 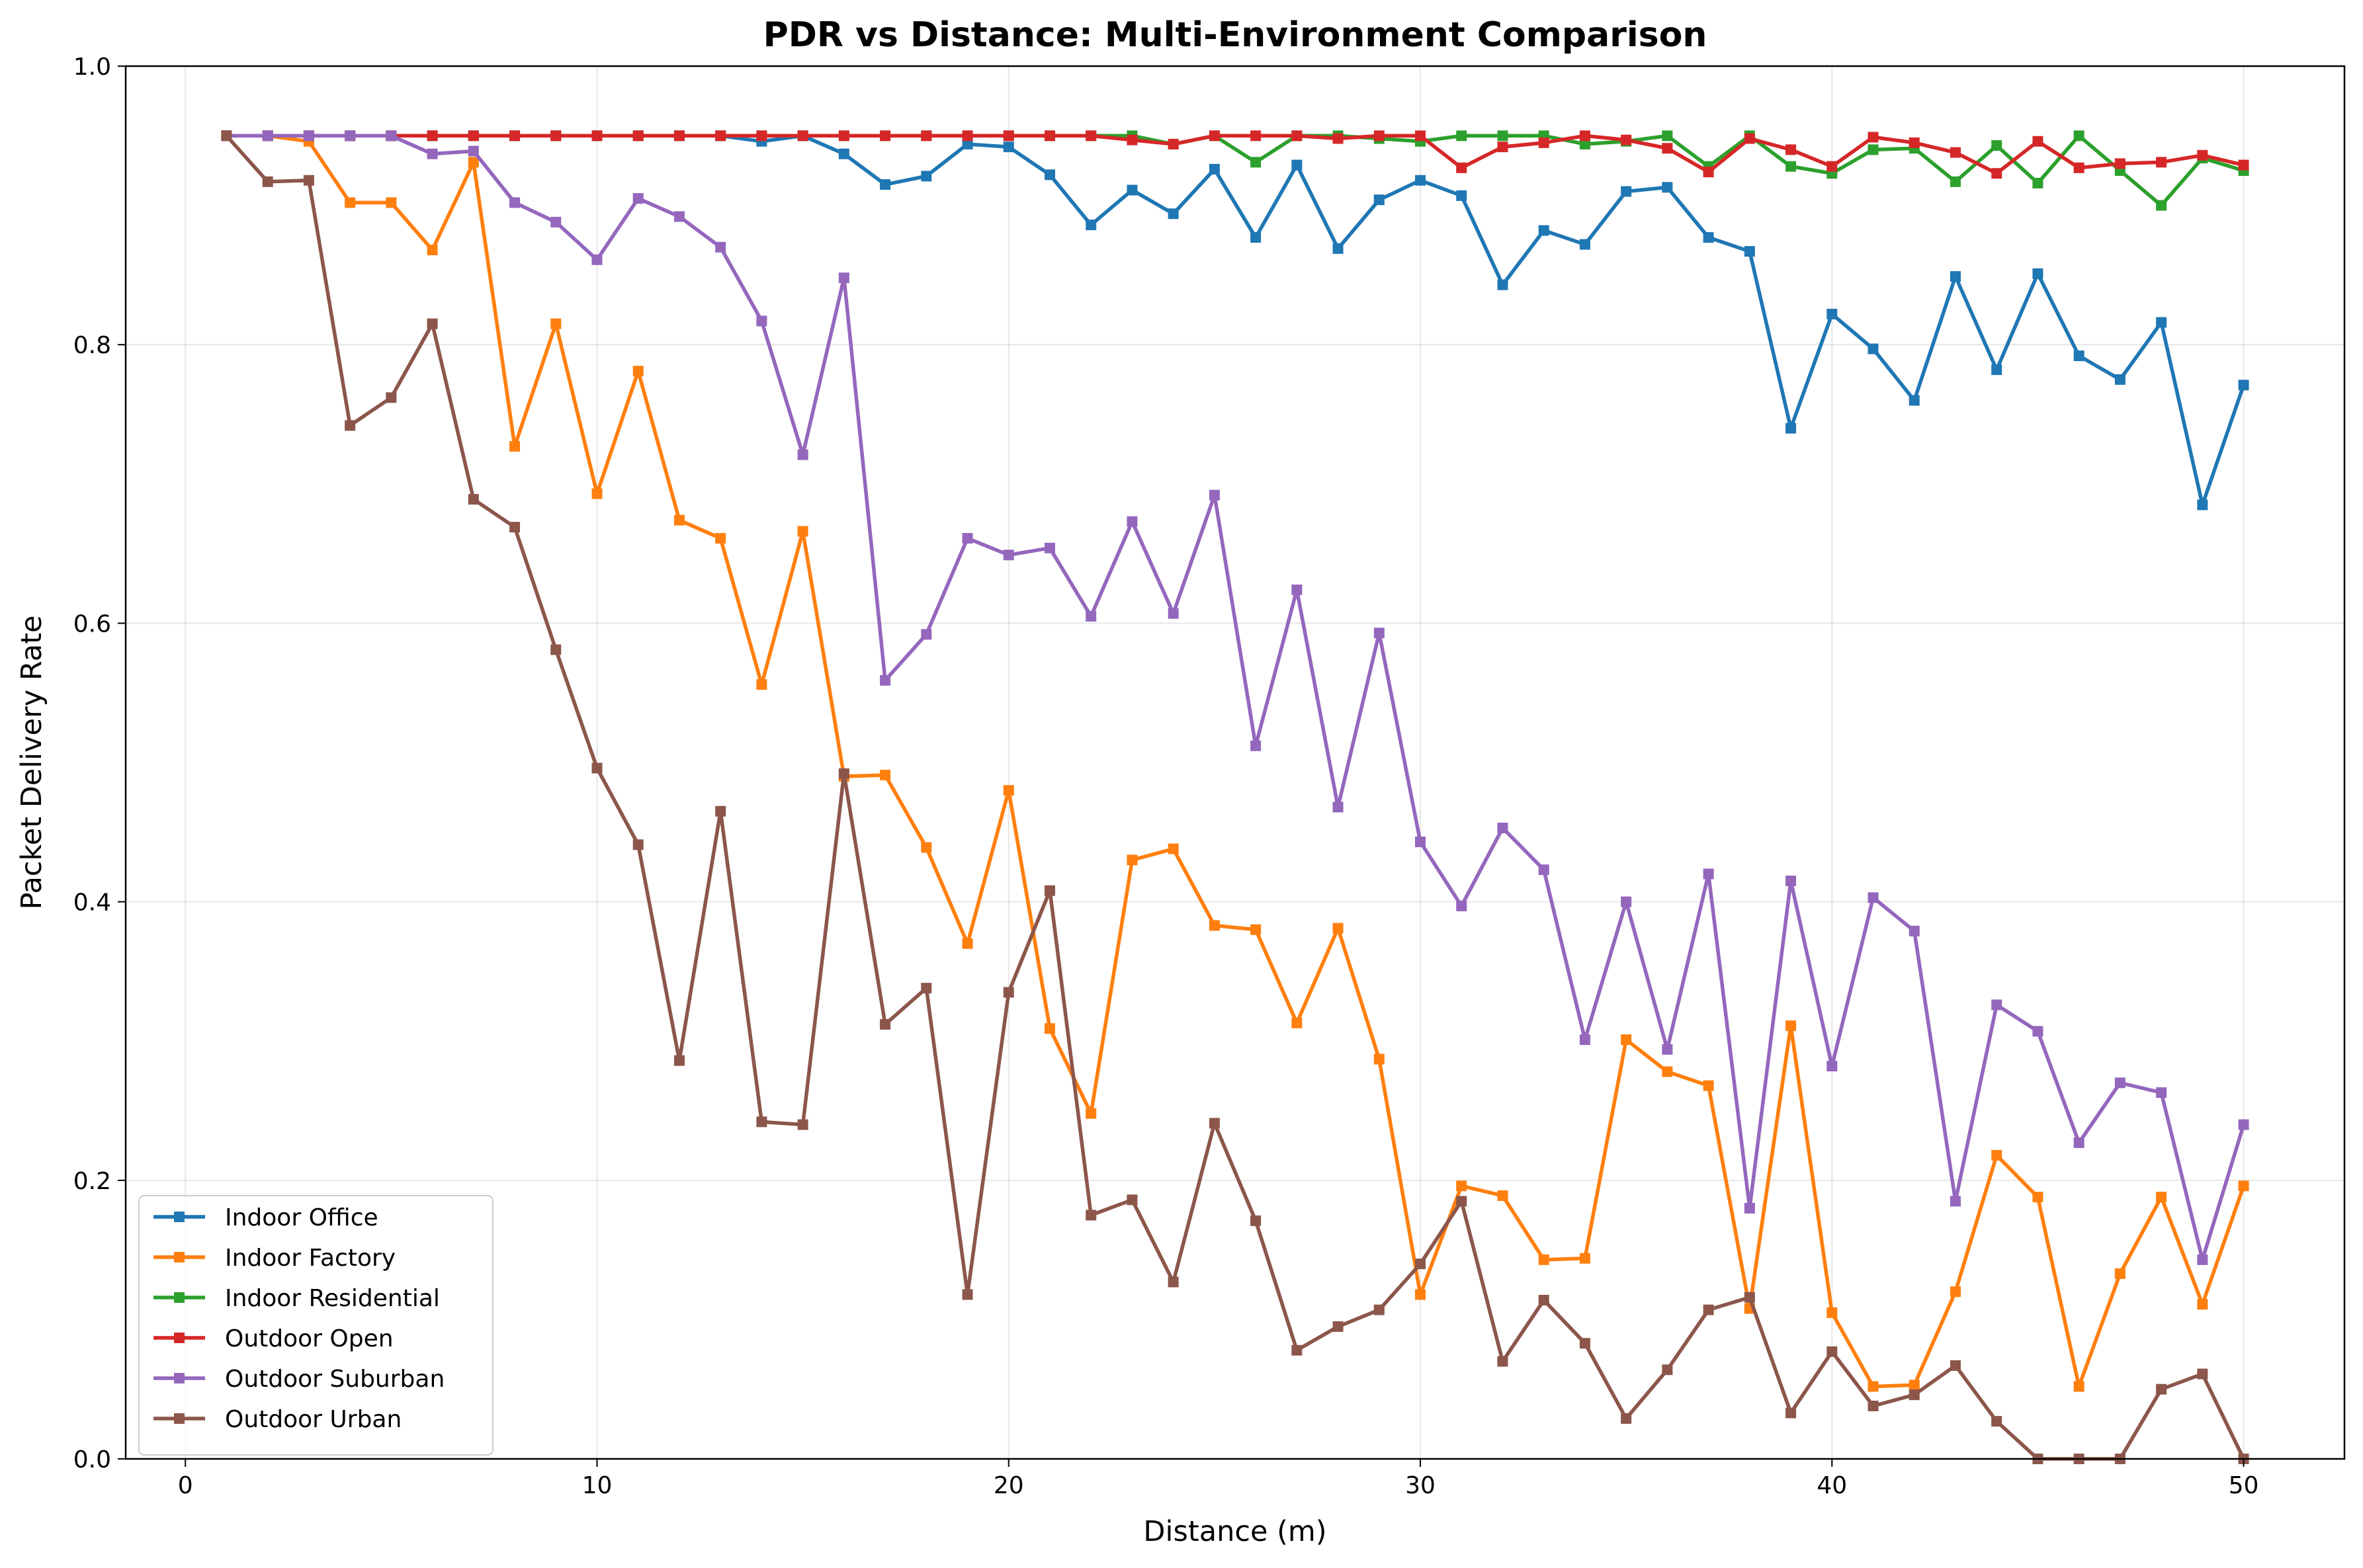 I want to click on y-tick-label: 0.2, so click(x=92, y=1181).